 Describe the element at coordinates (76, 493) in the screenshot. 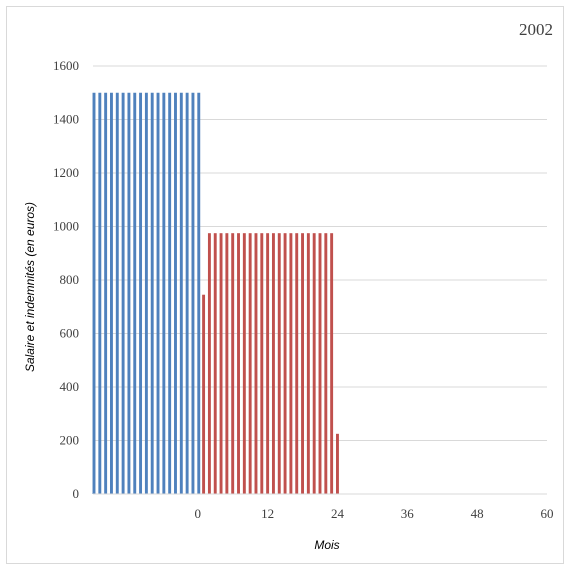

I see `y-tick-label-0: 0` at that location.